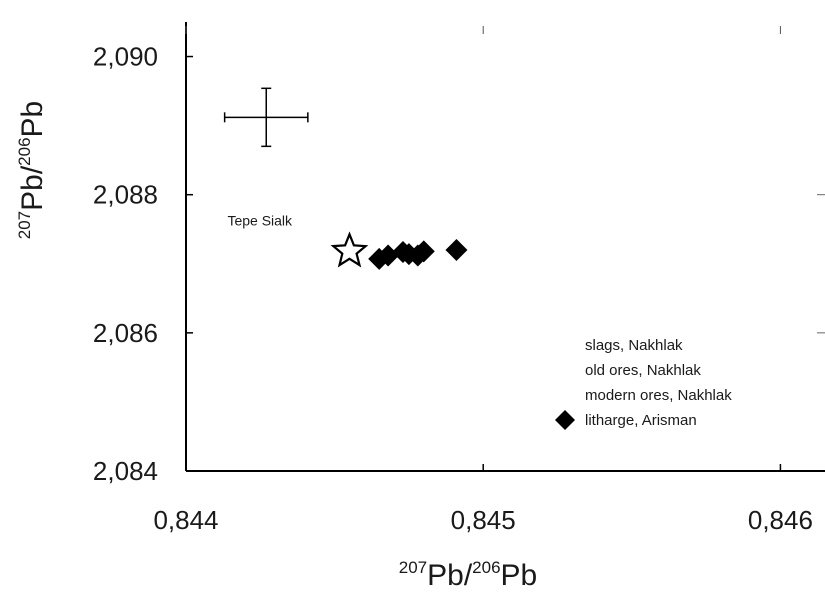 The image size is (825, 592). Describe the element at coordinates (260, 220) in the screenshot. I see `tepe-sialk-label: Tepe Sialk` at that location.